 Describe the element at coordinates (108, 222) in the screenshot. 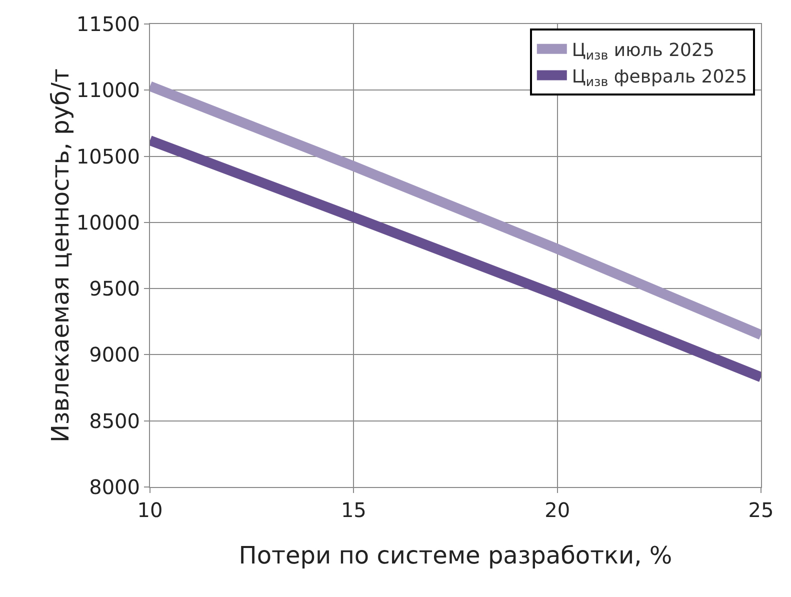

I see `y-tick-label: 10000` at that location.